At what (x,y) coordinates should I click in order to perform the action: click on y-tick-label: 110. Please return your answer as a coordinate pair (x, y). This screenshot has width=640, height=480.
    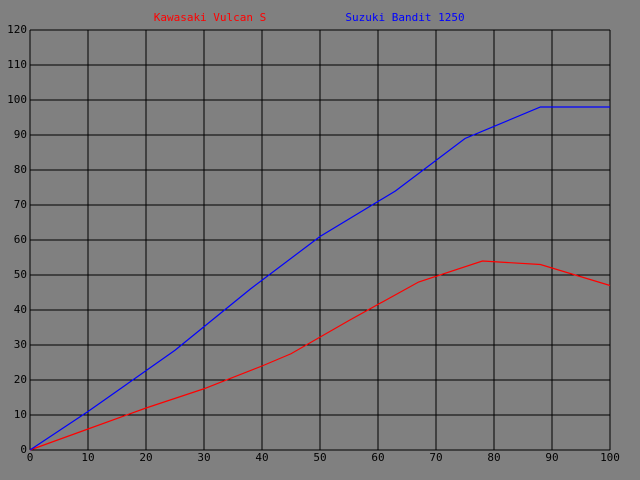
    Looking at the image, I should click on (17, 64).